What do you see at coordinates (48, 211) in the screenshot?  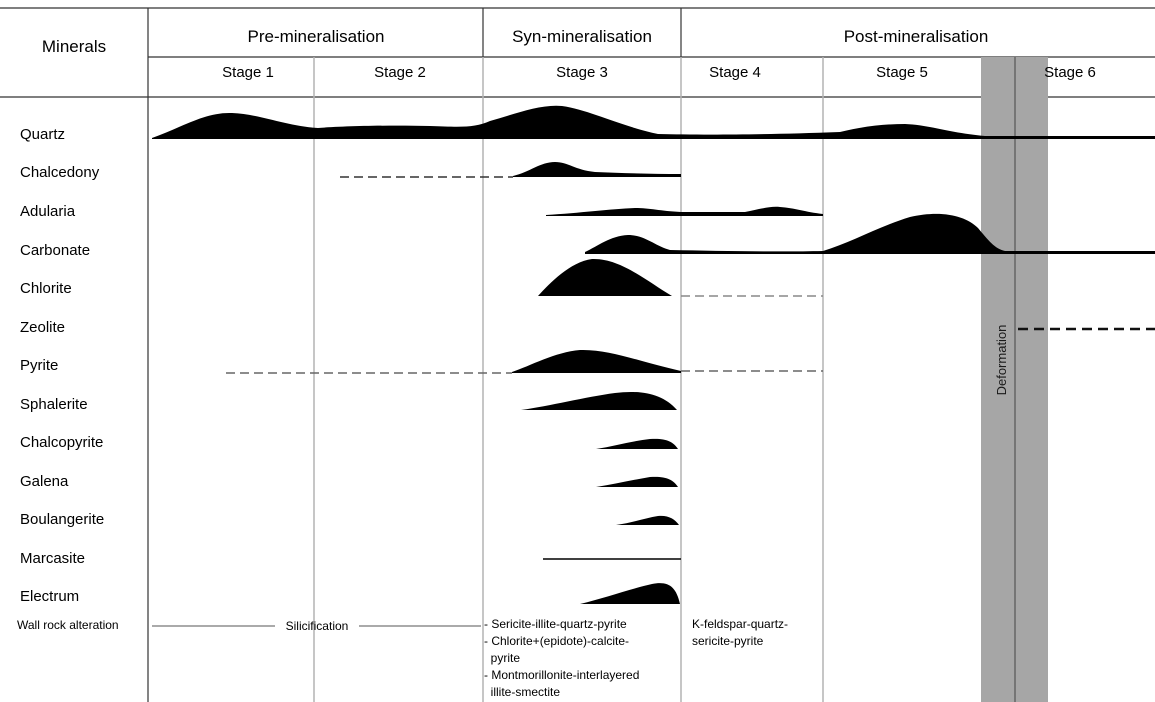 I see `mineral-adularia: Adularia` at bounding box center [48, 211].